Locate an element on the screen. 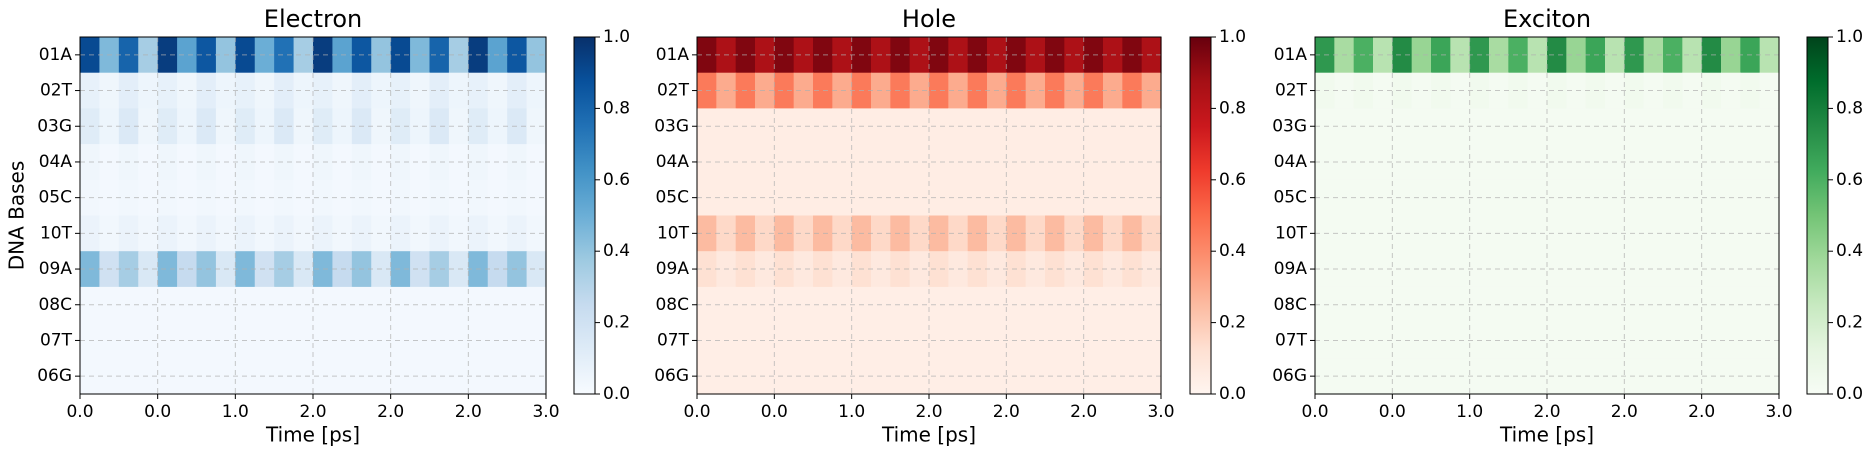 The width and height of the screenshot is (1863, 455). y-tick-label: 03G is located at coordinates (54, 126).